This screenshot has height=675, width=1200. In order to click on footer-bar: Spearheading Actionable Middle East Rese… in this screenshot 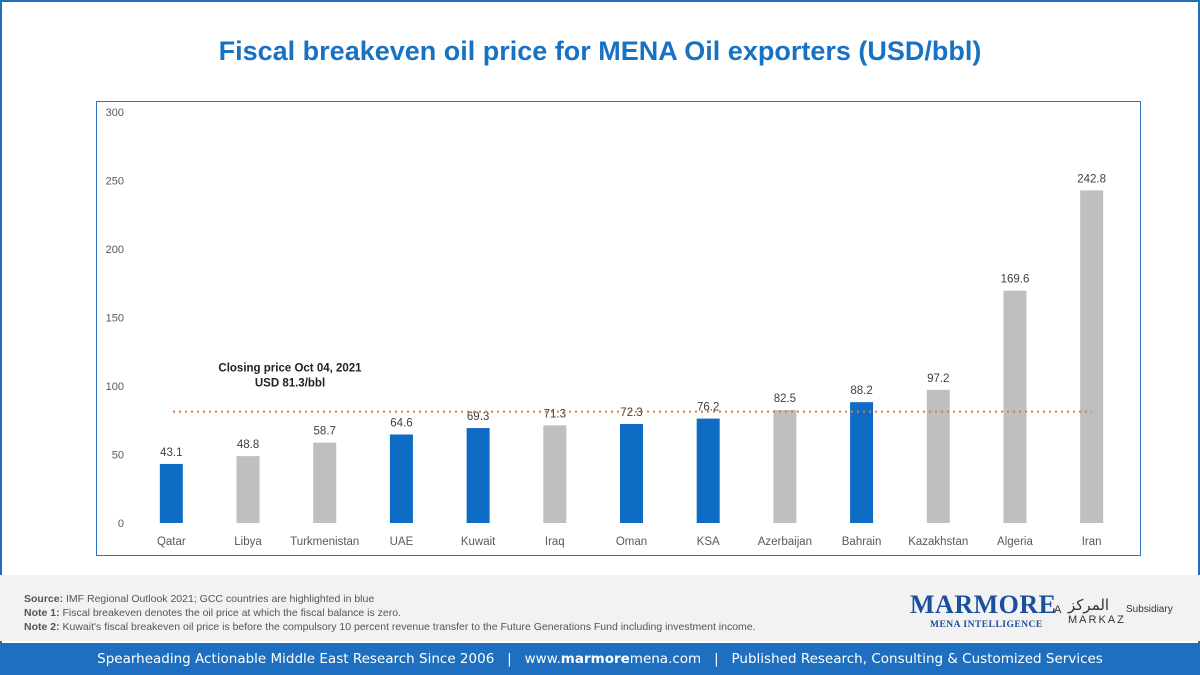, I will do `click(600, 659)`.